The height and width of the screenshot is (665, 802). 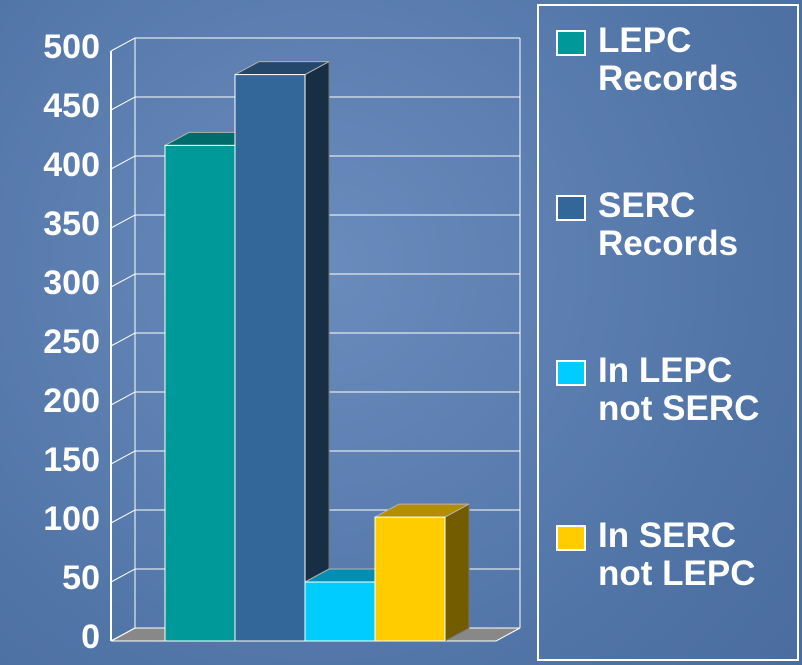 I want to click on y-tick-label: 100, so click(x=71, y=519).